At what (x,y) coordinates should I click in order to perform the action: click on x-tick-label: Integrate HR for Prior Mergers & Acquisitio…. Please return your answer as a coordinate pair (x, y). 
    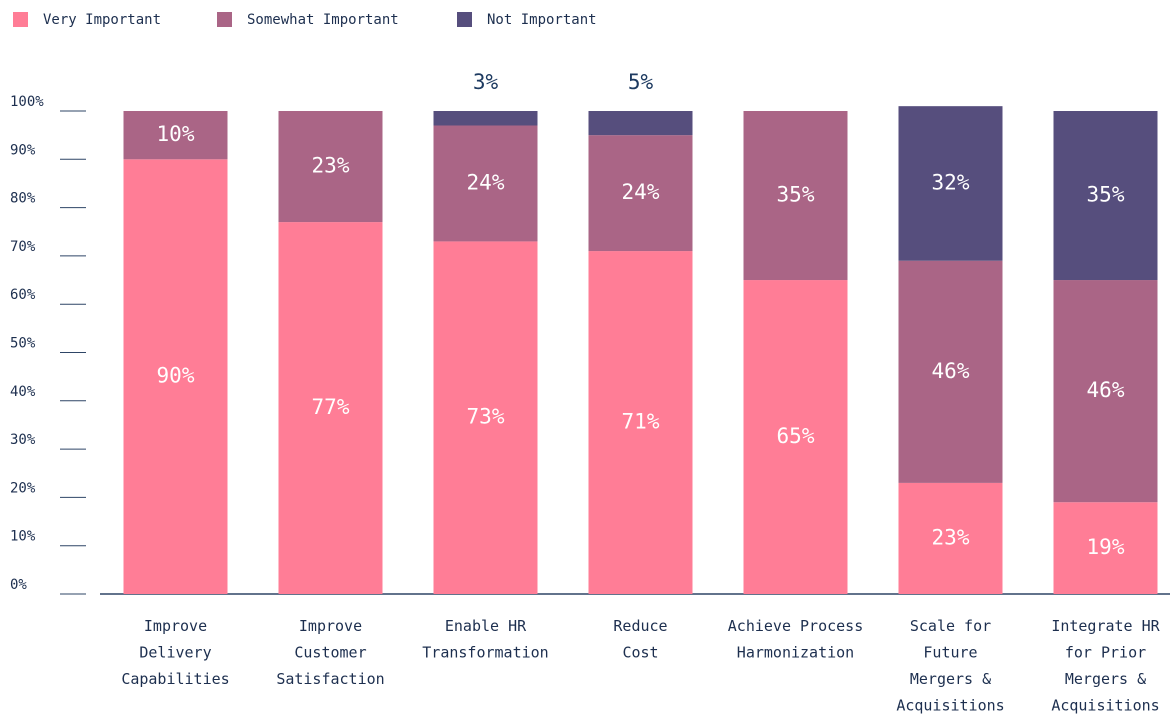
    Looking at the image, I should click on (1105, 666).